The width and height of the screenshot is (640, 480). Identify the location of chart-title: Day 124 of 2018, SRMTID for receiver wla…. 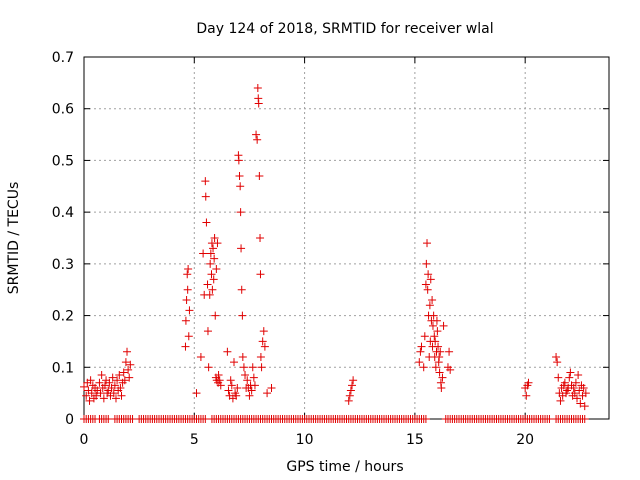
(344, 29).